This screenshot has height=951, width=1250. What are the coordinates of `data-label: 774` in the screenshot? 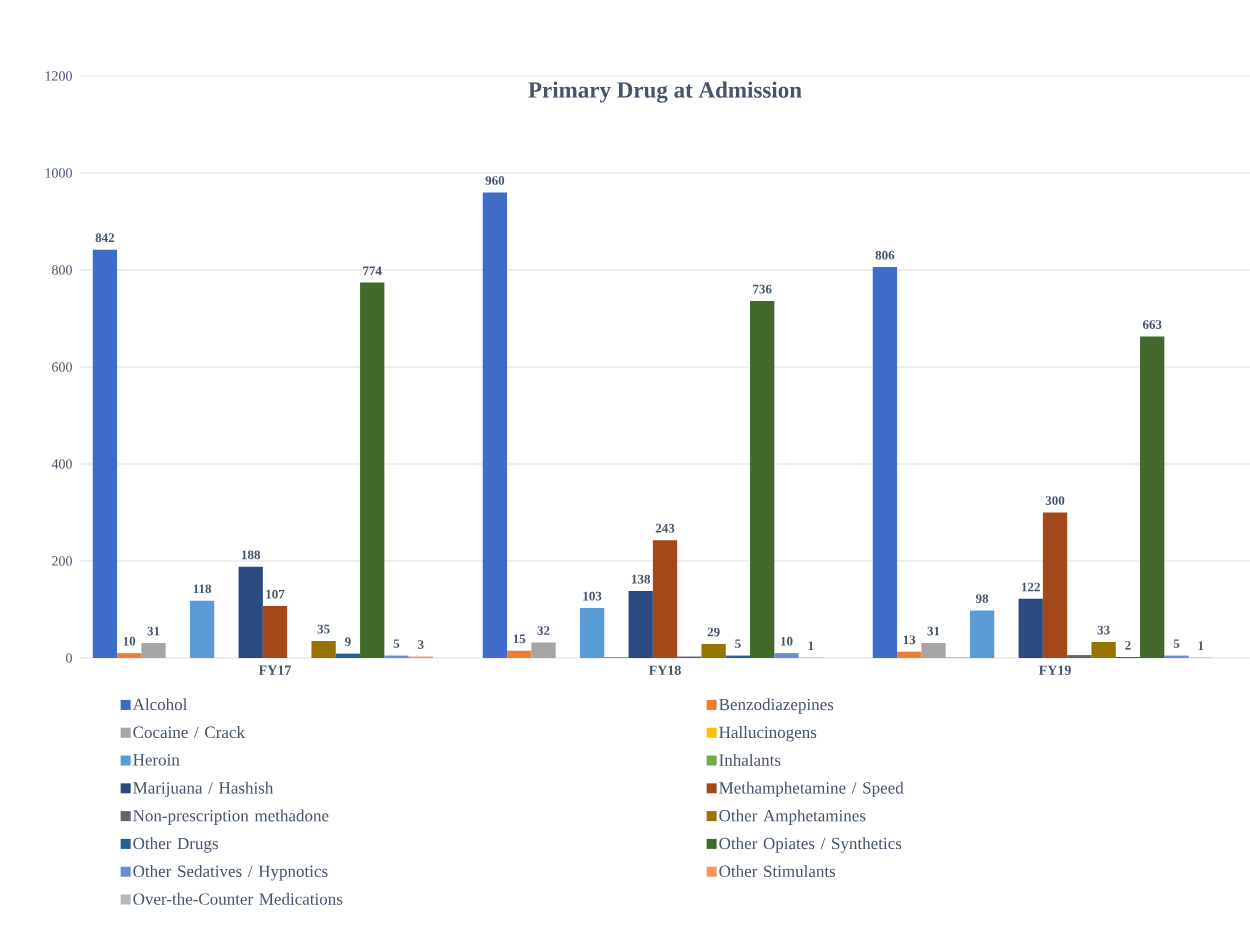 It's located at (372, 271).